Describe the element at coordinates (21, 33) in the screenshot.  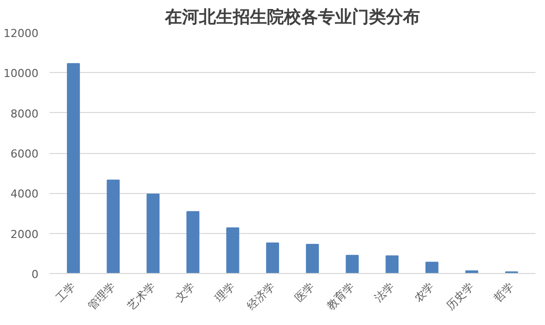
I see `y-tick-label: 12000` at that location.